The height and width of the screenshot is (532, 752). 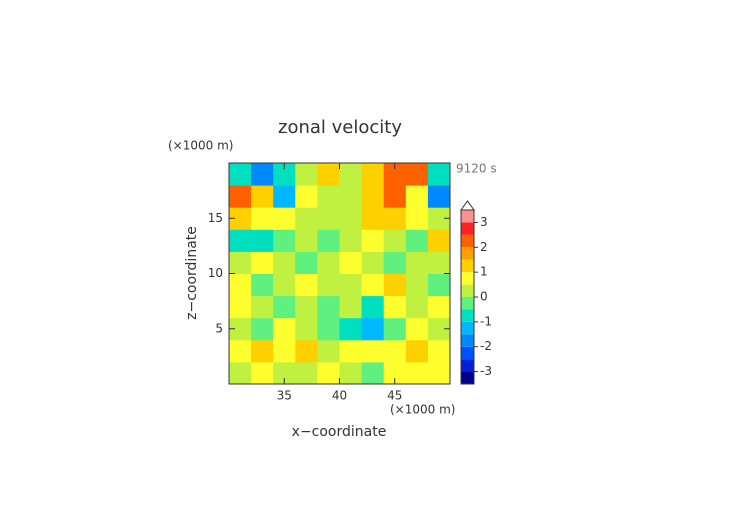 What do you see at coordinates (215, 273) in the screenshot?
I see `y-tick-label: 10` at bounding box center [215, 273].